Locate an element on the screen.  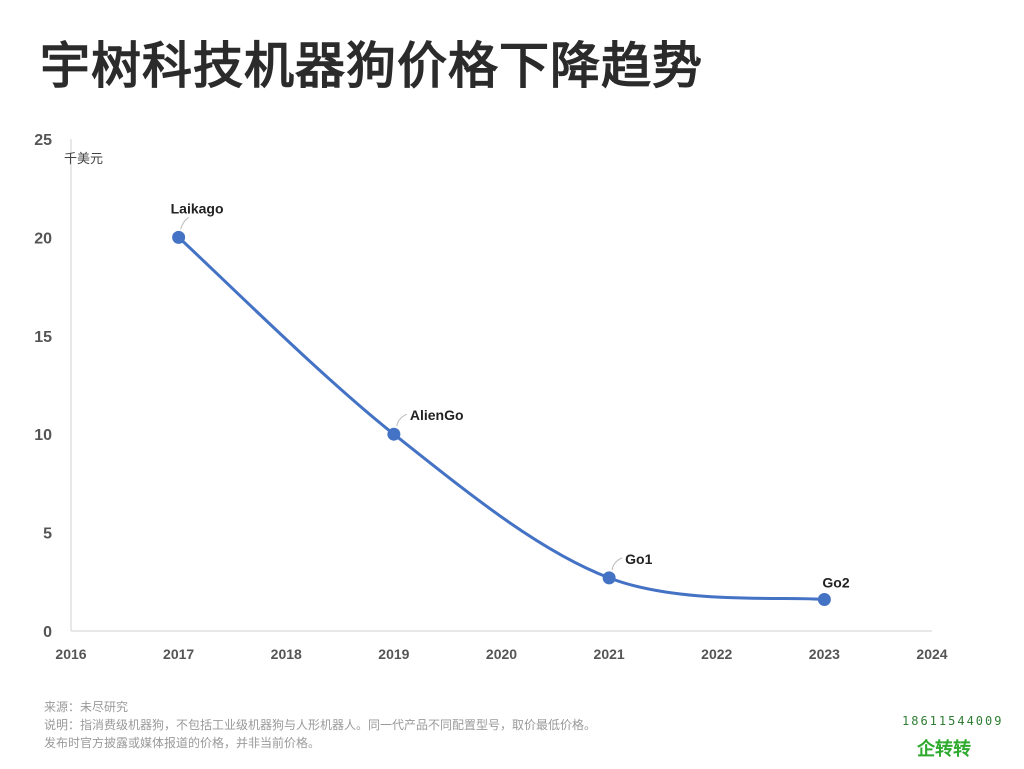
x-tick-label: 2017 is located at coordinates (178, 654).